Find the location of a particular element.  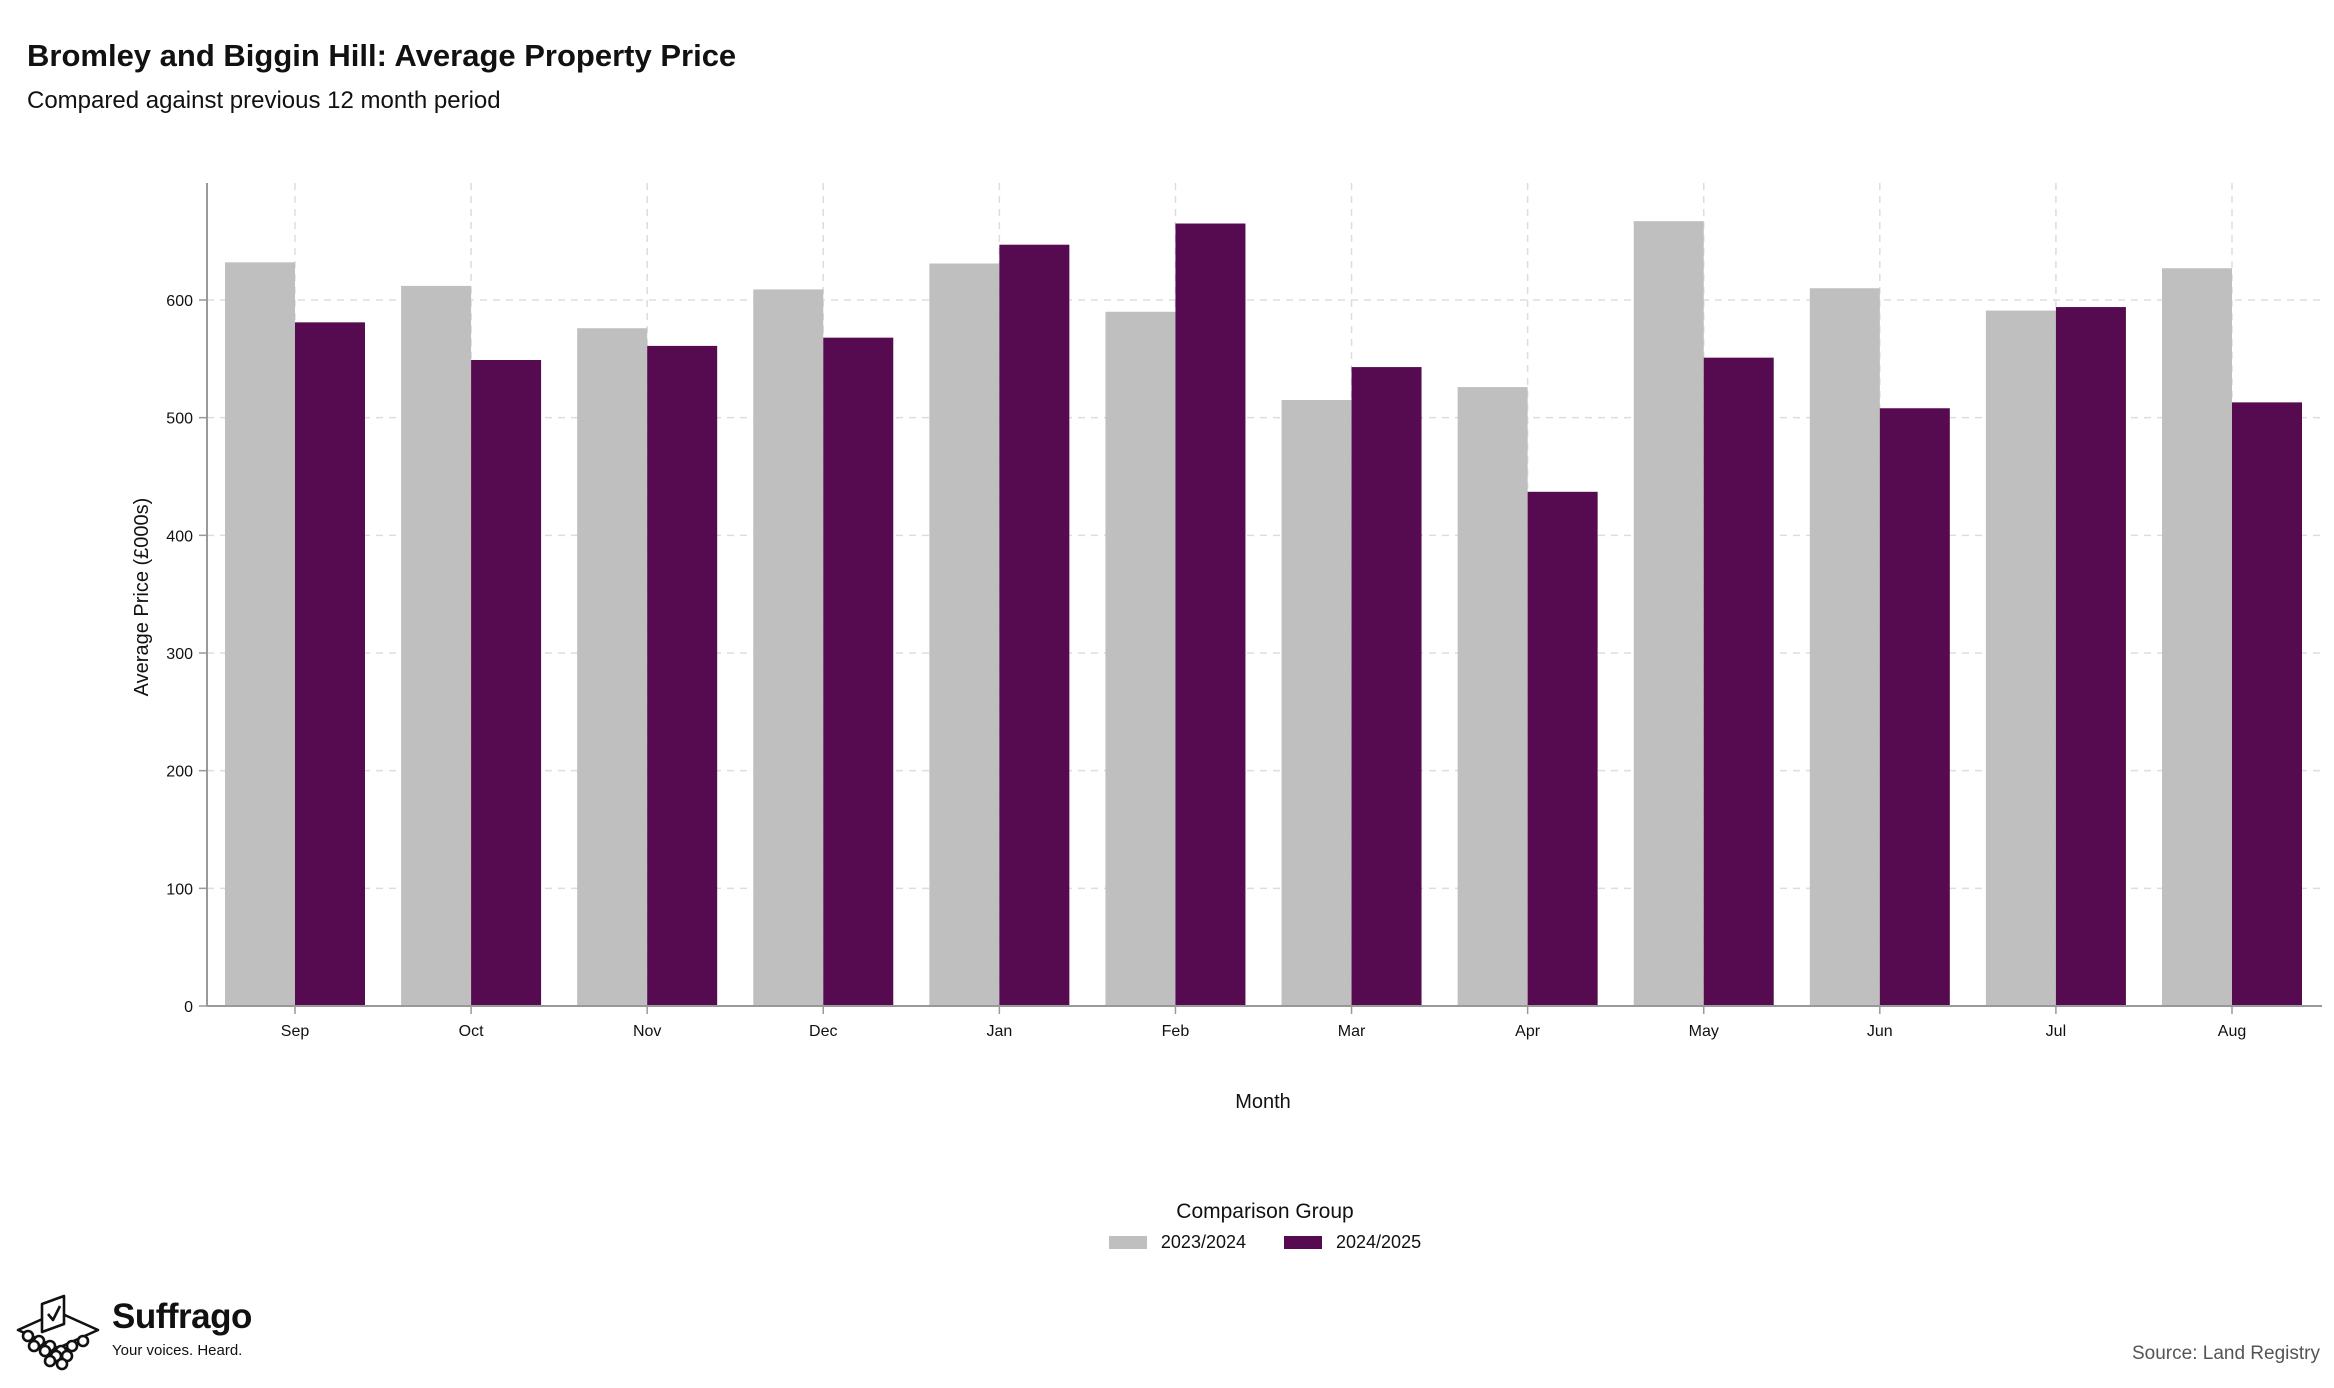

y-tick-label: 100 is located at coordinates (179, 889).